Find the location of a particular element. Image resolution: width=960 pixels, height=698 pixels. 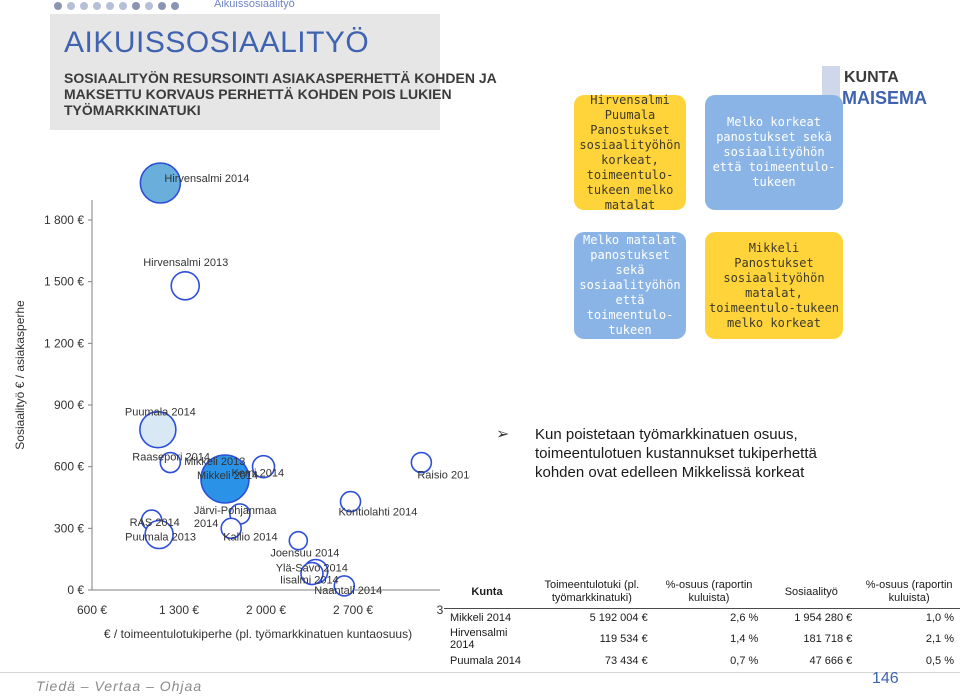

data-label: Raasepori 2014 is located at coordinates (171, 458).